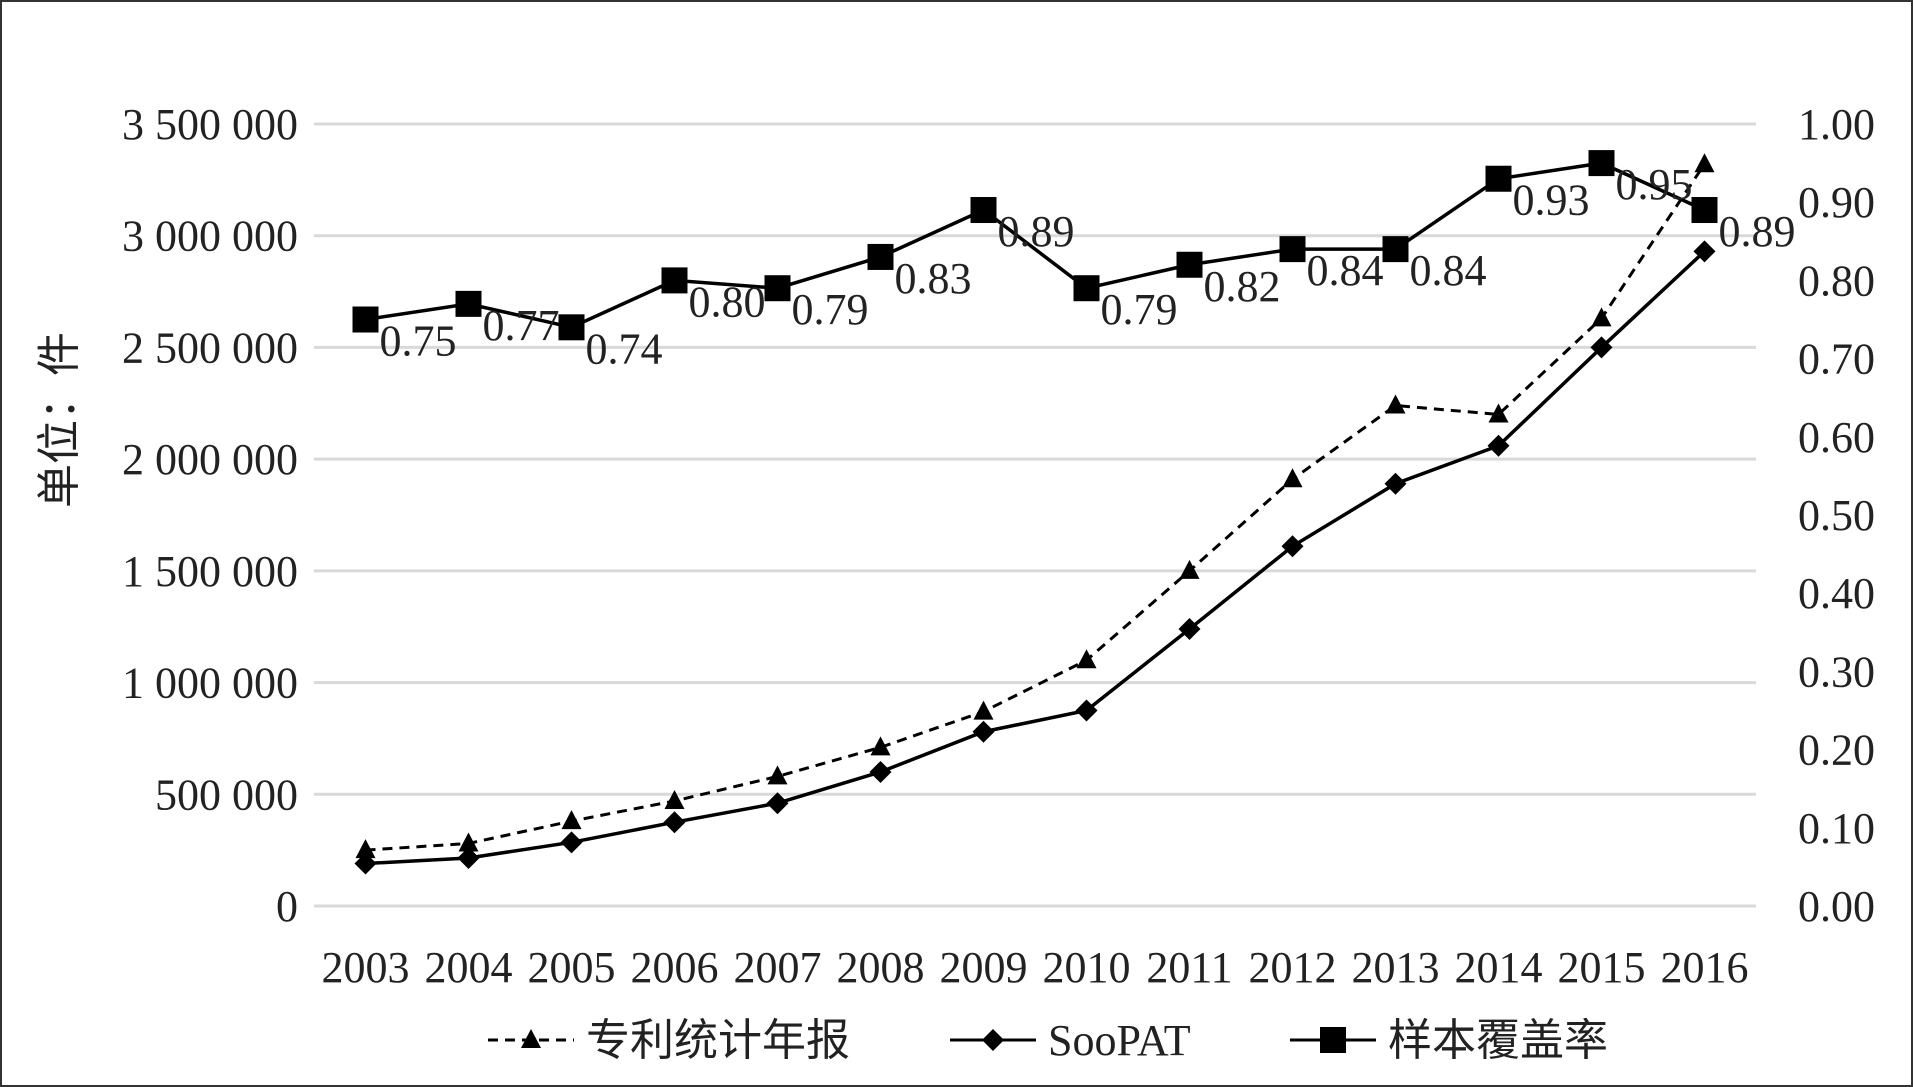  Describe the element at coordinates (418, 341) in the screenshot. I see `data-label: 0.75` at that location.